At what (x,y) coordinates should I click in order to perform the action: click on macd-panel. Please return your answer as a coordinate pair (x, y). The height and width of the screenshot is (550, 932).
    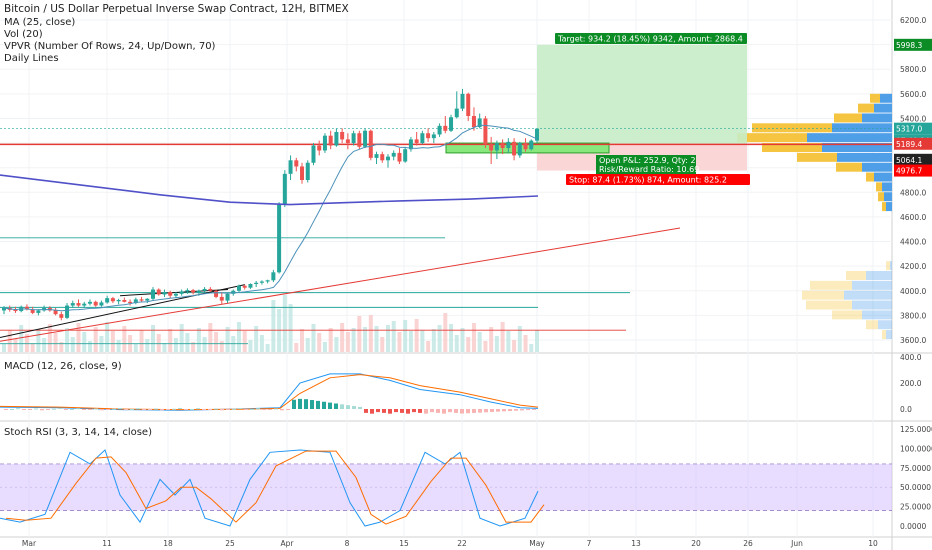
    Looking at the image, I should click on (269, 393).